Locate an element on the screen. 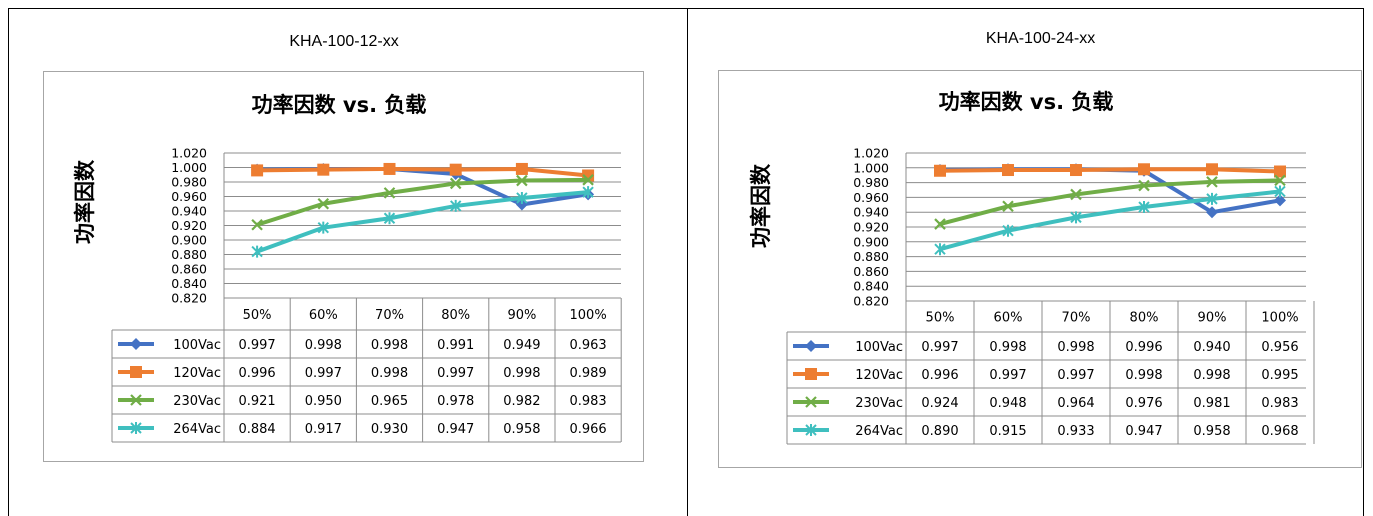 This screenshot has width=1373, height=516. table-cell-value: 0.989 is located at coordinates (587, 373).